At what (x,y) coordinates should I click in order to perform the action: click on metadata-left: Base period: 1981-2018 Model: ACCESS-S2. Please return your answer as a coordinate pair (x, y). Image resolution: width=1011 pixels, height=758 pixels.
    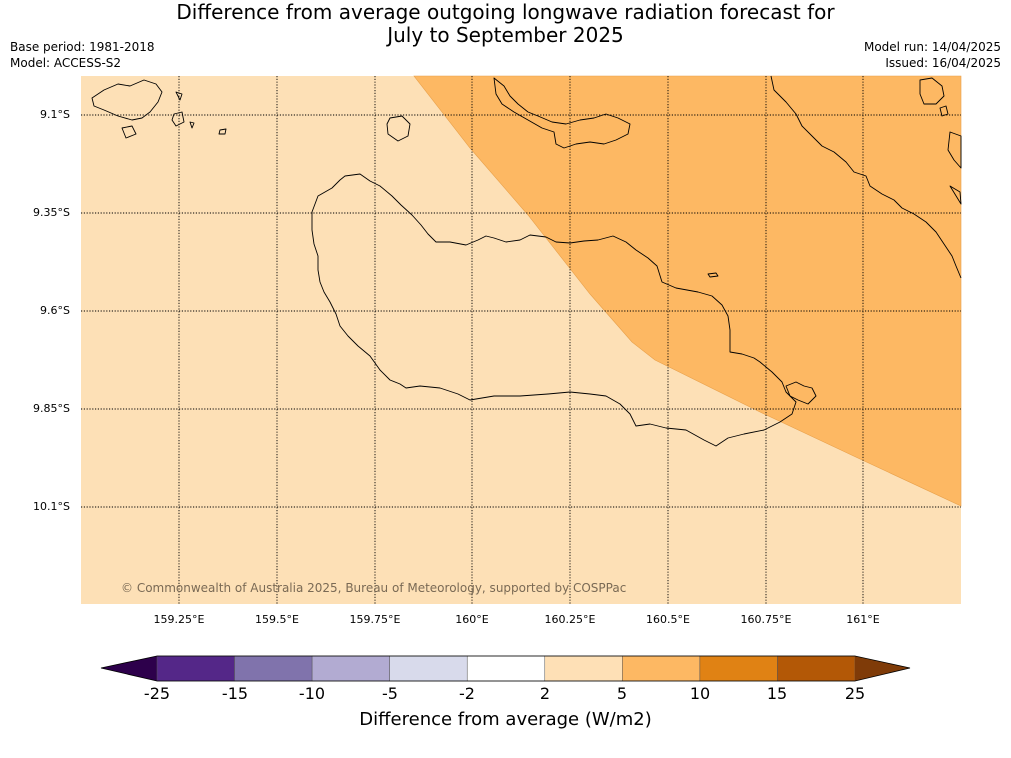
    Looking at the image, I should click on (82, 55).